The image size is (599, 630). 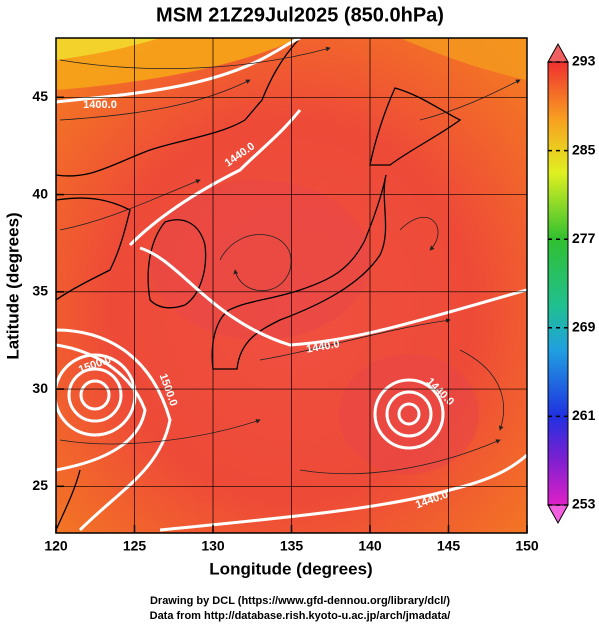 What do you see at coordinates (290, 568) in the screenshot?
I see `x-axis-label: Longitude (degrees)` at bounding box center [290, 568].